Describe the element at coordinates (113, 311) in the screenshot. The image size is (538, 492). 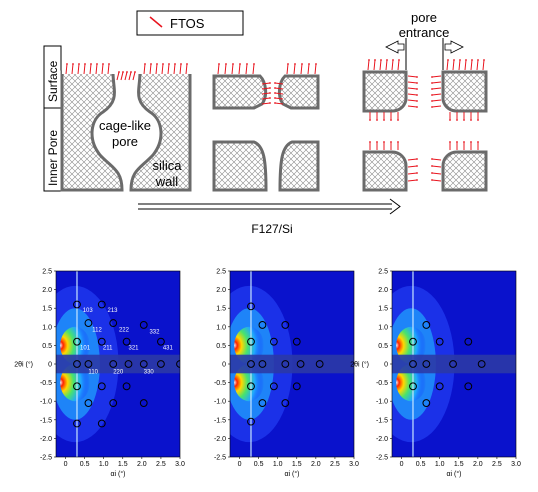
I see `hkl-label: 213` at that location.